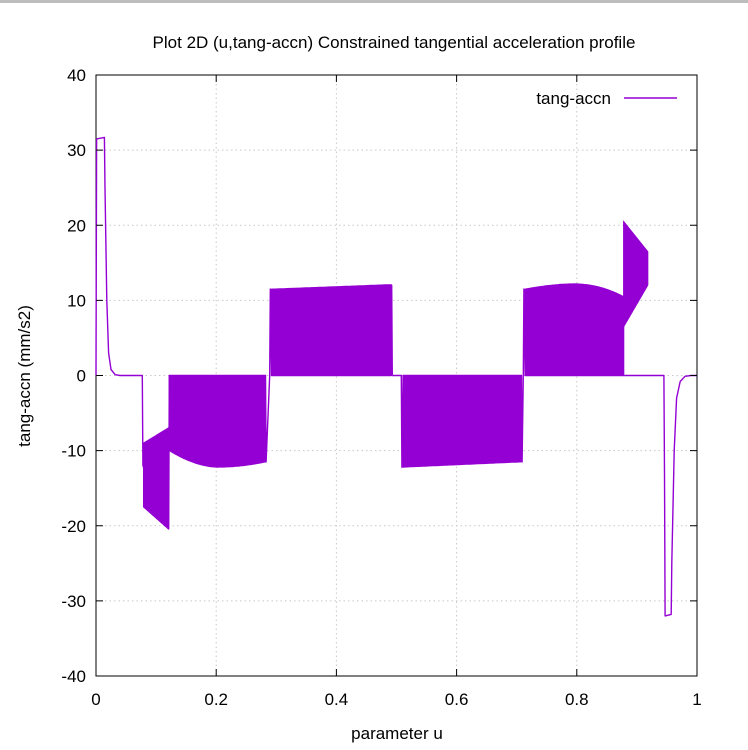 This screenshot has width=748, height=750. Describe the element at coordinates (95, 699) in the screenshot. I see `x-tick-label: 0` at that location.